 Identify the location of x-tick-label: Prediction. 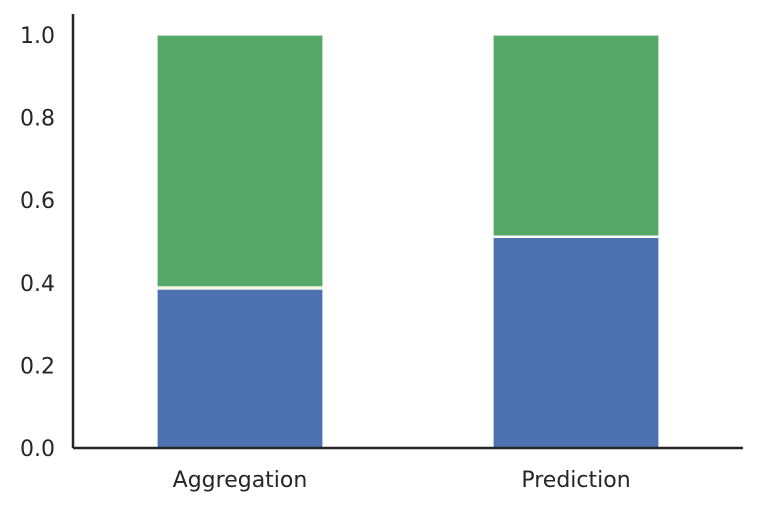
(575, 480).